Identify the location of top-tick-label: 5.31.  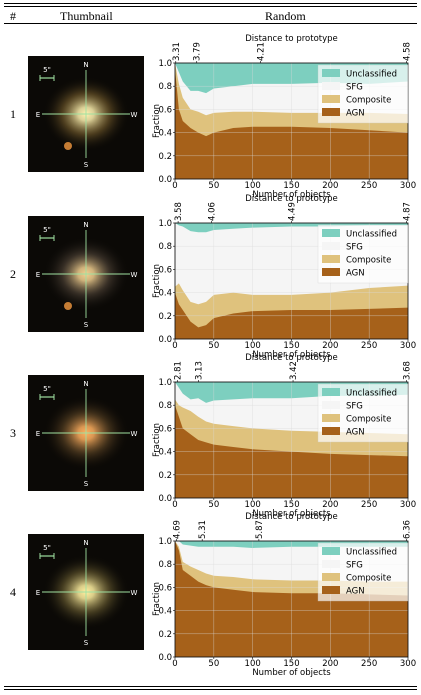
(203, 529).